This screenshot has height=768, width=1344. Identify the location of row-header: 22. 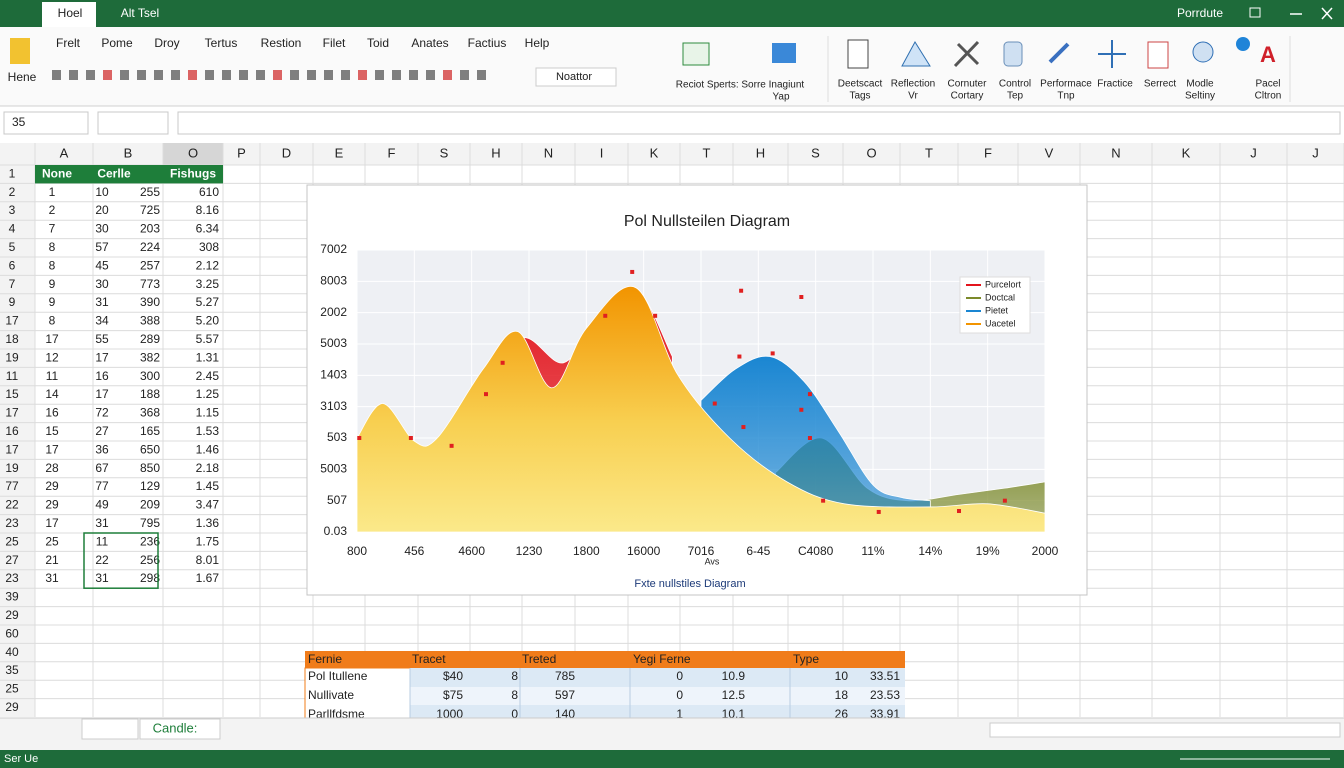
(12, 505).